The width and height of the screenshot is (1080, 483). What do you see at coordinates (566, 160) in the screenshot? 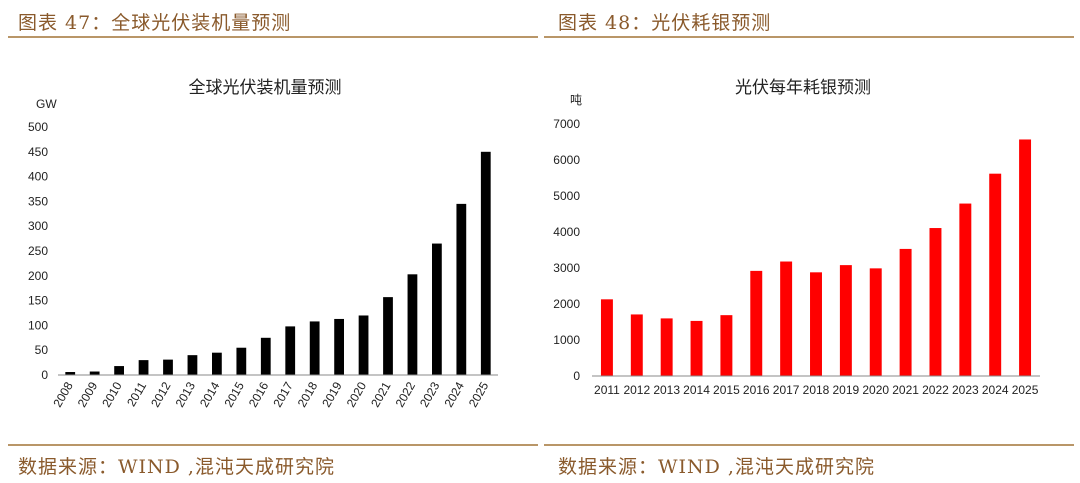
I see `y-tick-label: 6000` at bounding box center [566, 160].